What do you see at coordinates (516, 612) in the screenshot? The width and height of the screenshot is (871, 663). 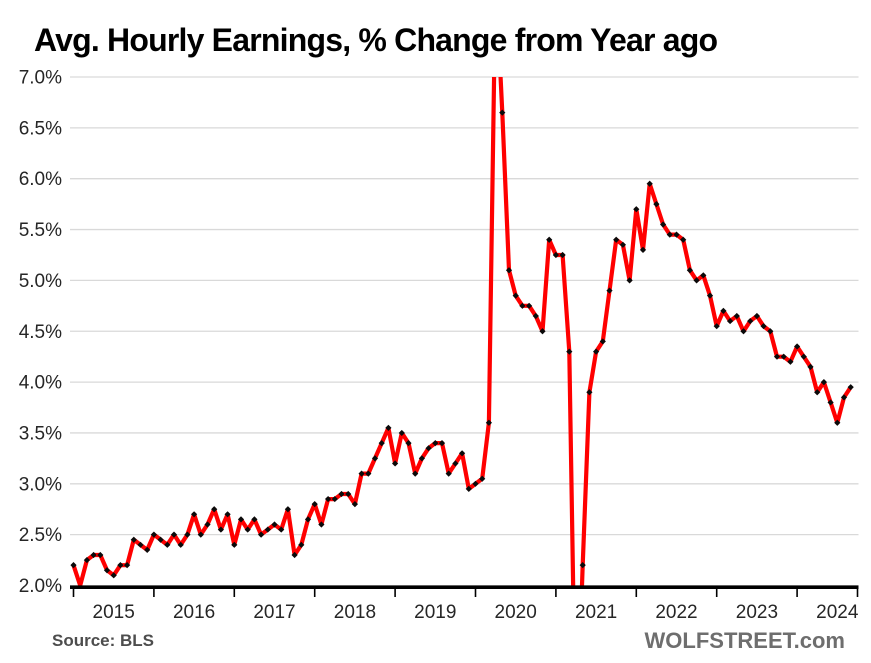 I see `x-axis-label: 2020` at bounding box center [516, 612].